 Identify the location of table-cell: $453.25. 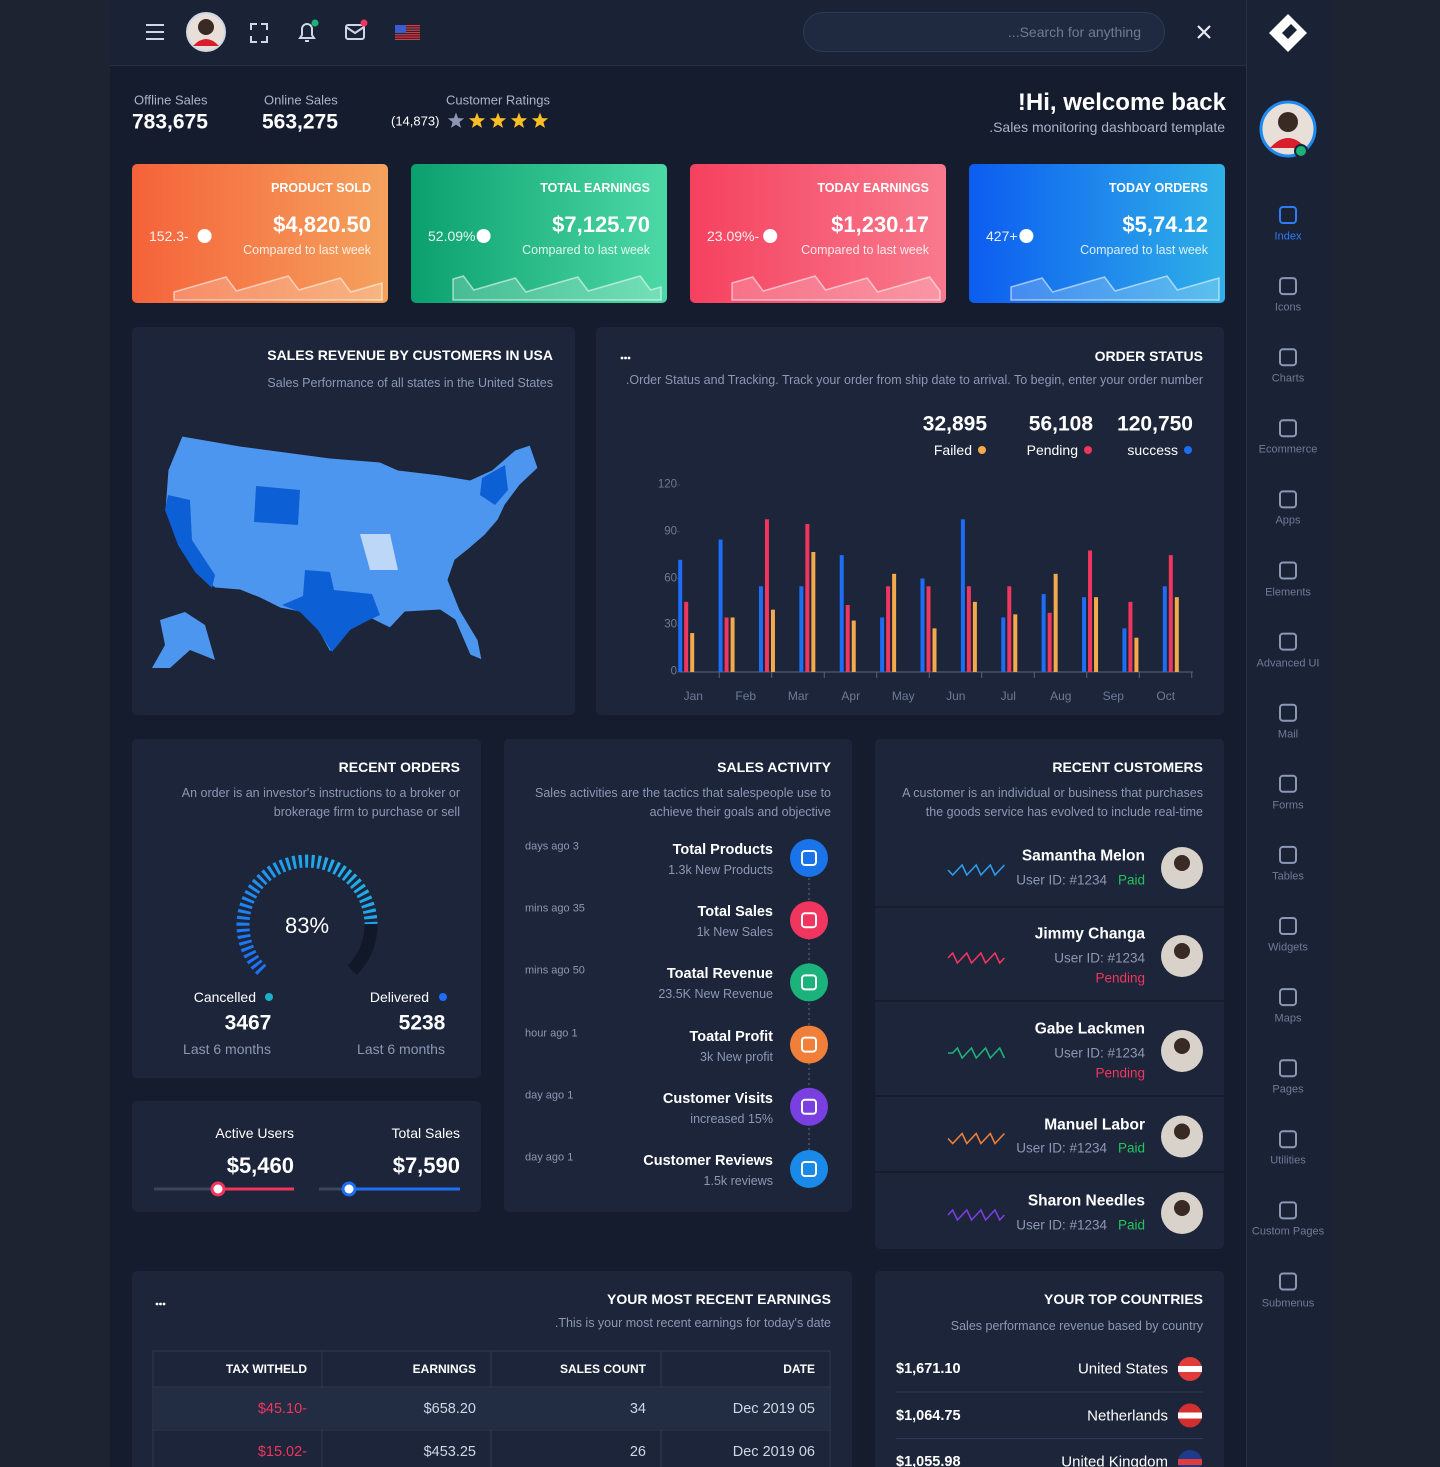
(449, 1451).